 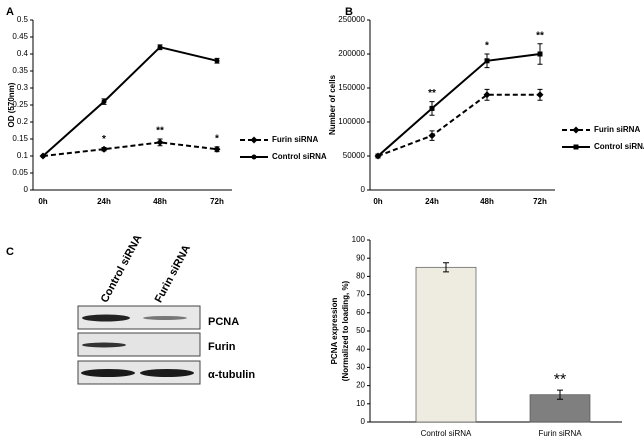 What do you see at coordinates (122, 269) in the screenshot?
I see `lane-label: Control siRNA` at bounding box center [122, 269].